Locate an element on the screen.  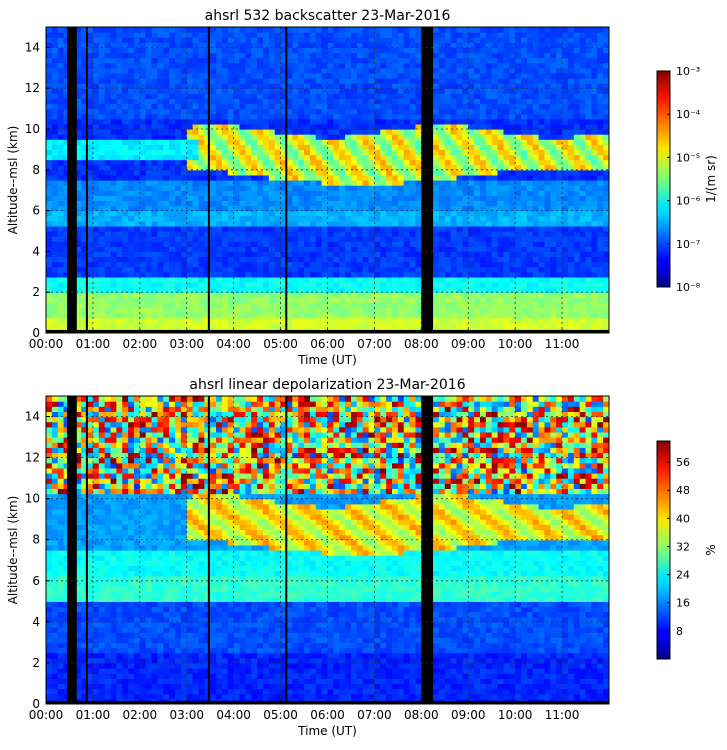
colorbar-tick-label: 48 is located at coordinates (683, 490).